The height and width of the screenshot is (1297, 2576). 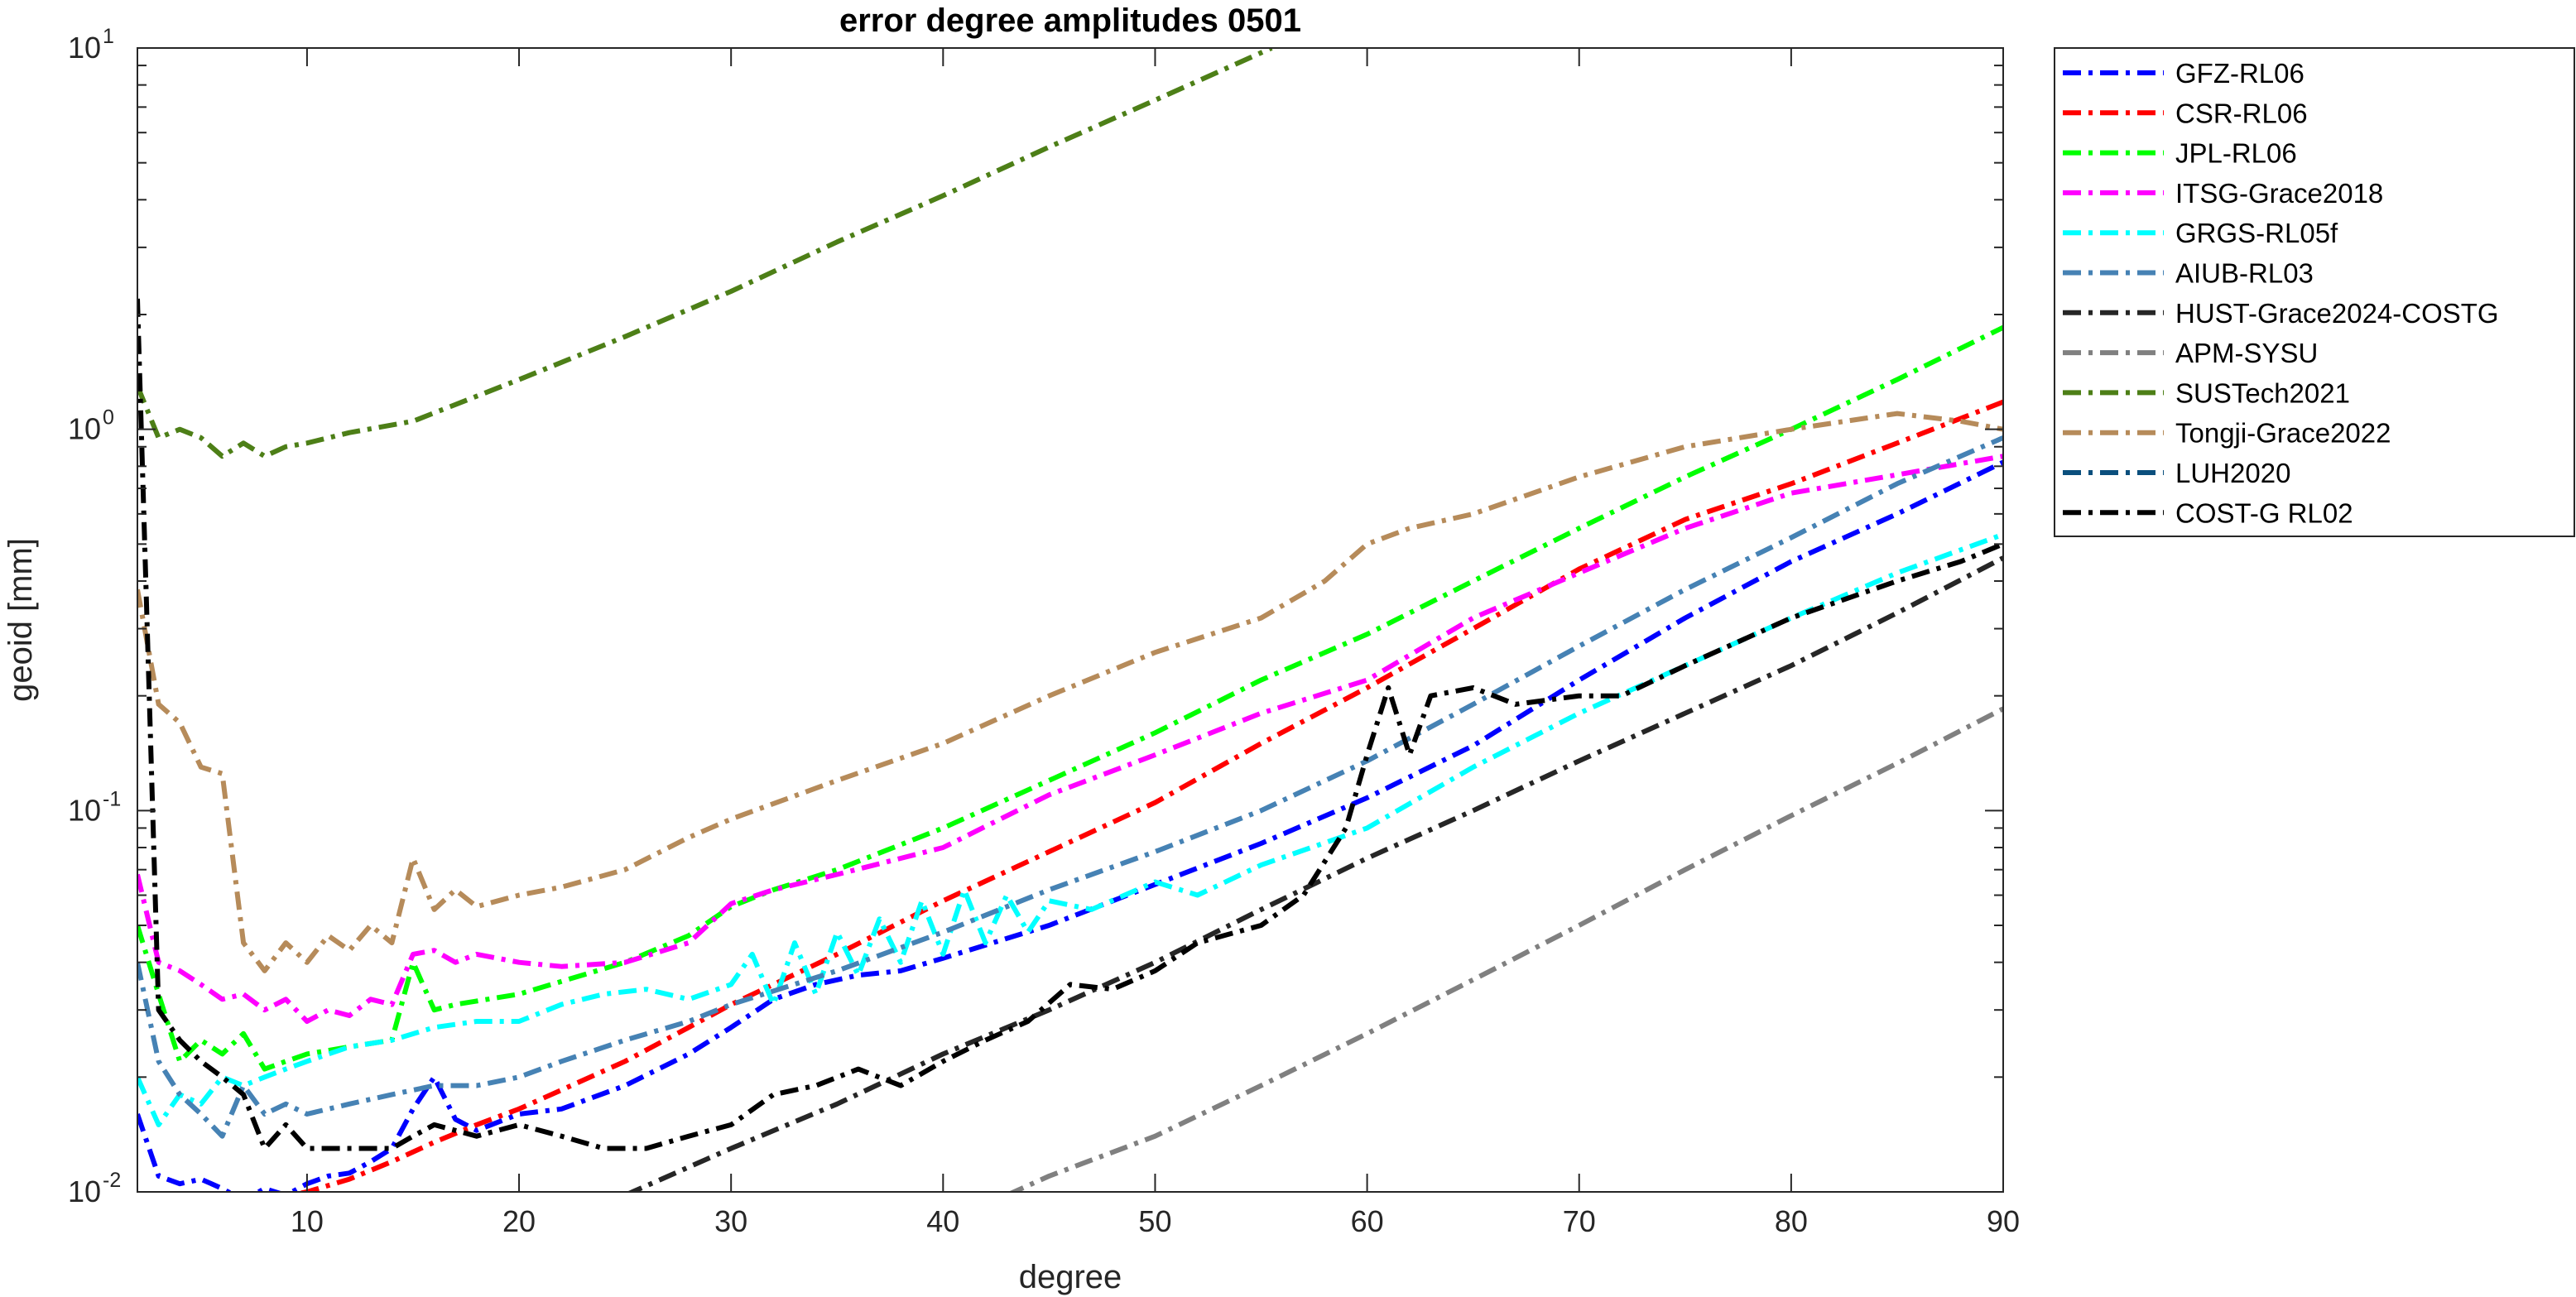 I want to click on x-tick-label-5: 60, so click(x=1367, y=1221).